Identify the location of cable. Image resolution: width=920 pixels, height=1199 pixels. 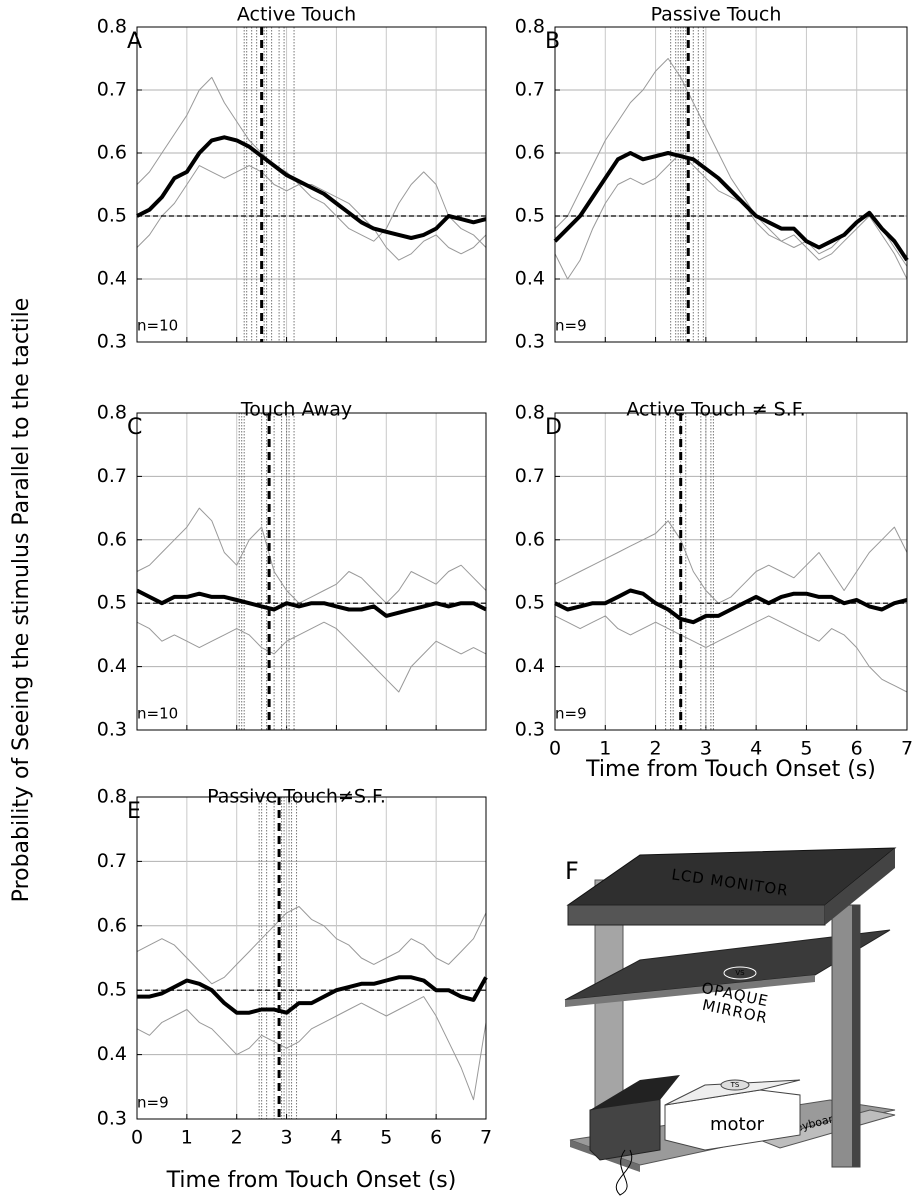
(624, 1172).